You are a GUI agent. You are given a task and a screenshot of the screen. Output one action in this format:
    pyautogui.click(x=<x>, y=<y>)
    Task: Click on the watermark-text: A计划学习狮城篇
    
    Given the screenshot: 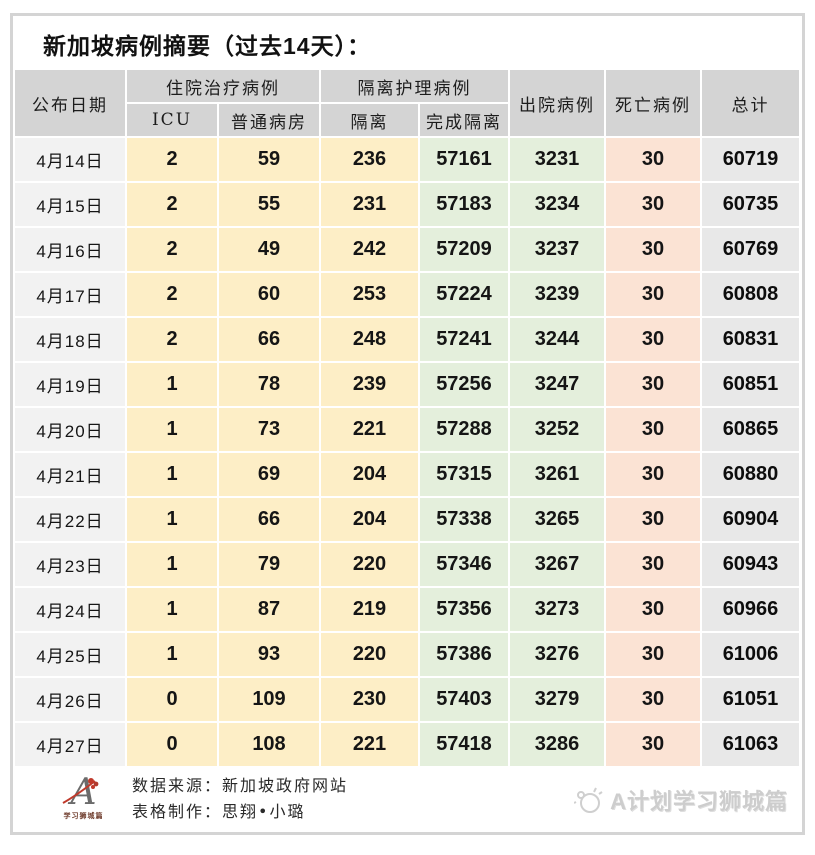 What is the action you would take?
    pyautogui.click(x=699, y=801)
    